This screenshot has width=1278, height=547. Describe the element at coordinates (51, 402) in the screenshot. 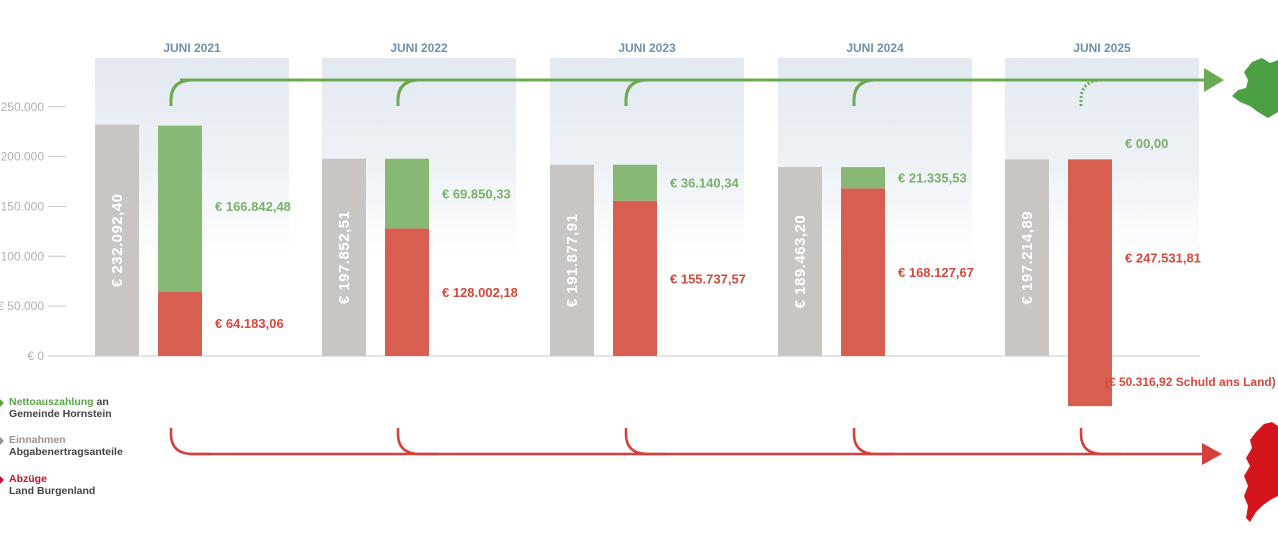

I see `legend-netto-title: Nettoauszahlung` at that location.